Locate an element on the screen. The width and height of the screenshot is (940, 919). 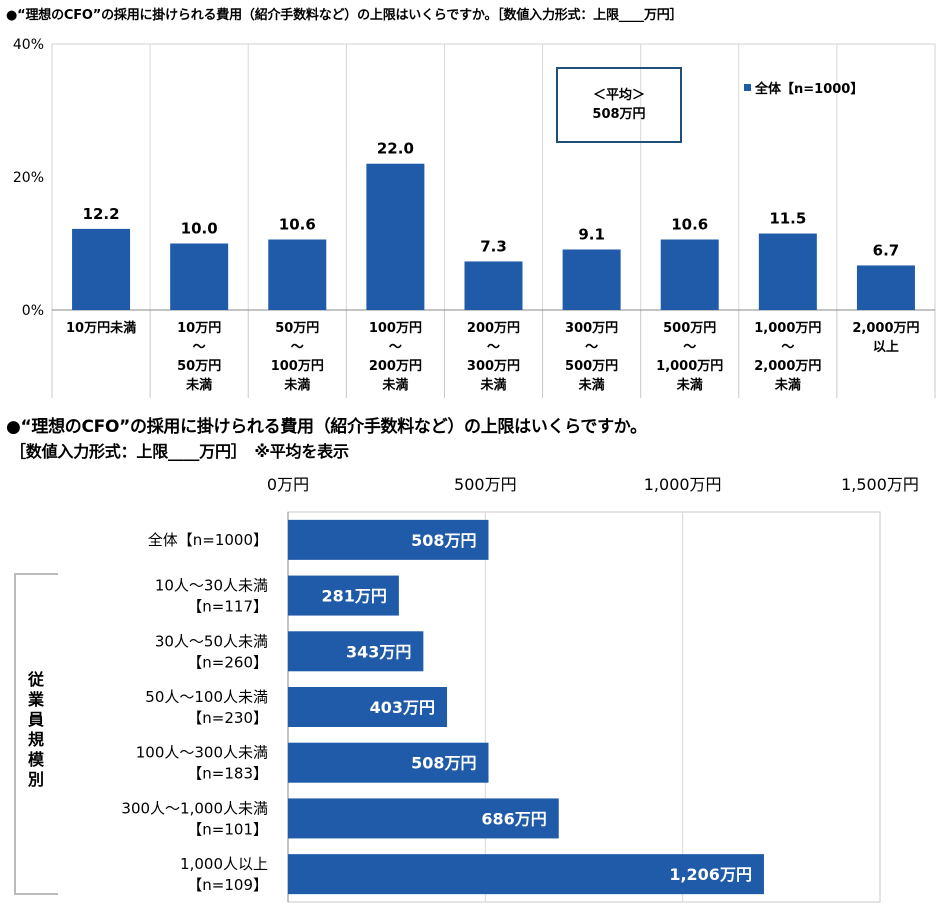
group-label-char: 従 is located at coordinates (36, 680).